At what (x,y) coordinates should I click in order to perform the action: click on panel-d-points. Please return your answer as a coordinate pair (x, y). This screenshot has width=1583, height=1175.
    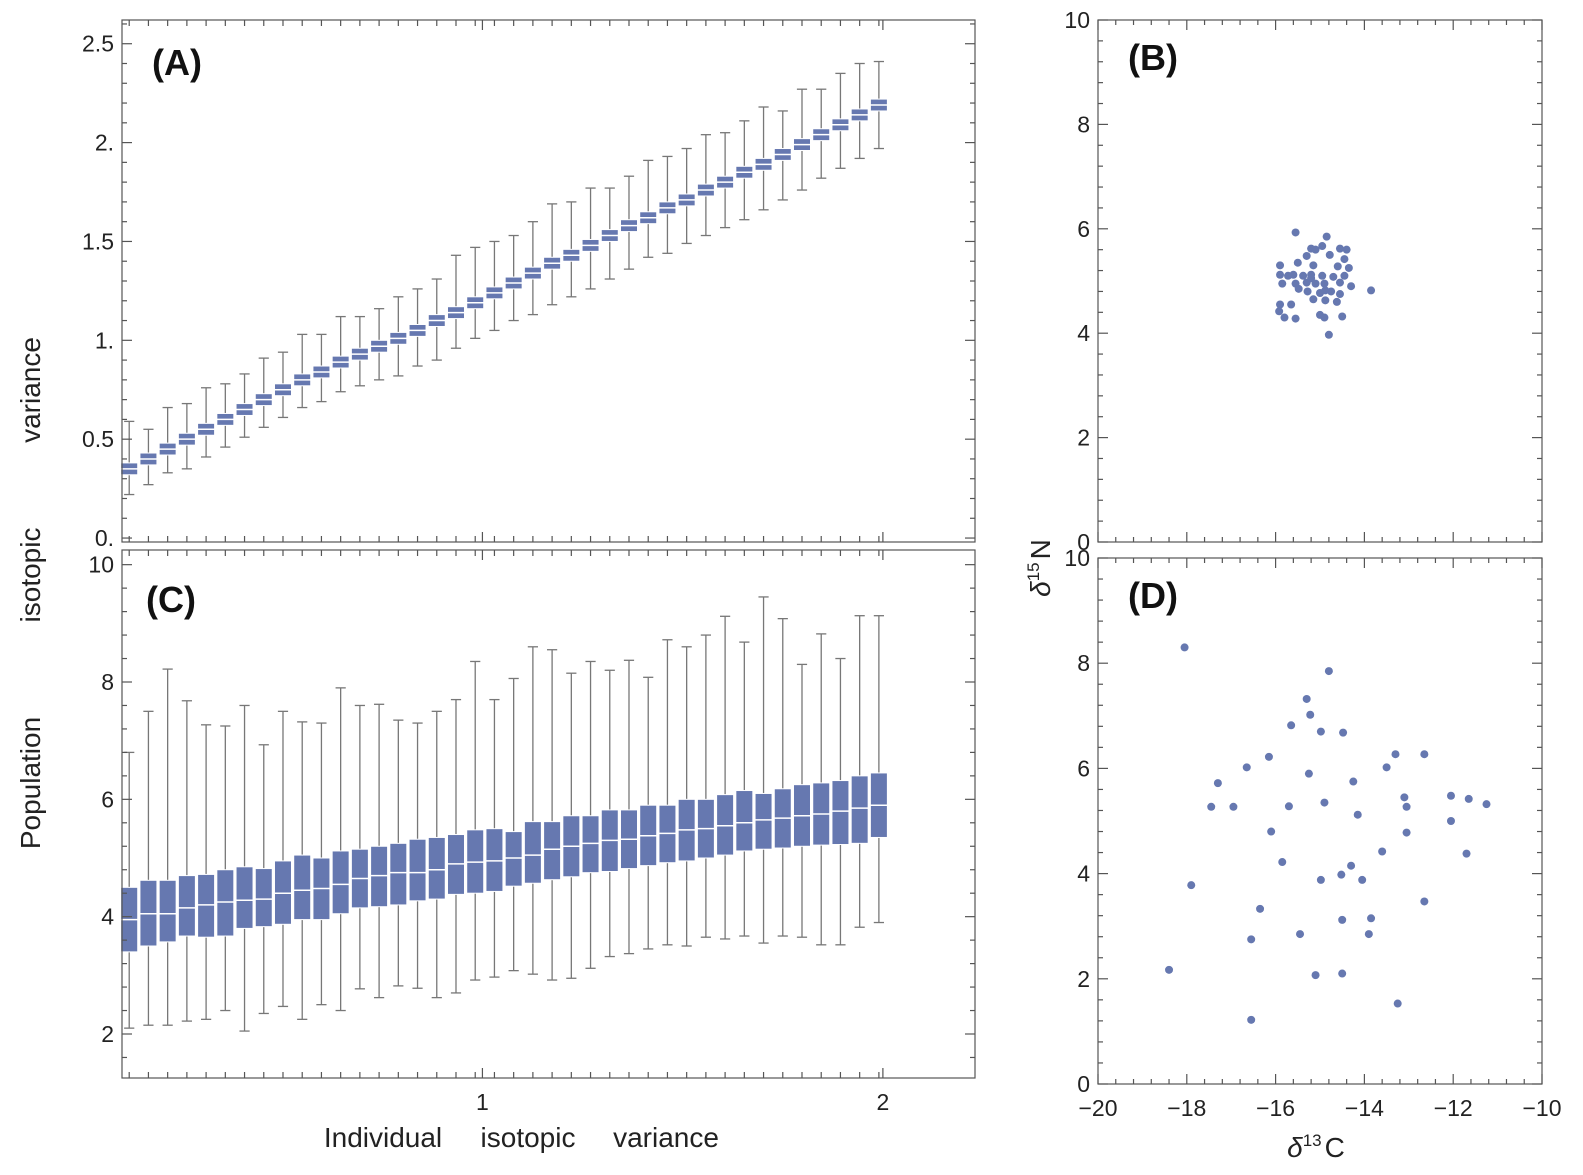
    Looking at the image, I should click on (1328, 833).